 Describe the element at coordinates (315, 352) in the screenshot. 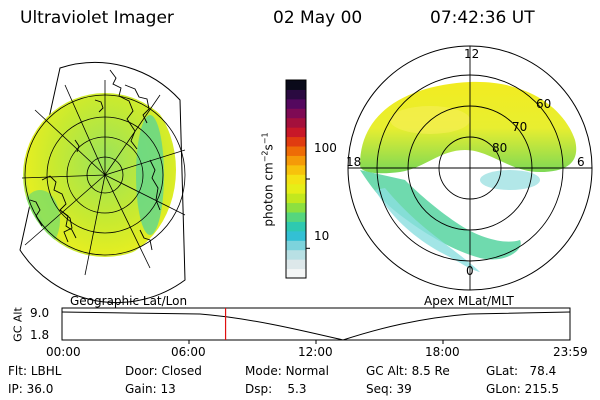

I see `timeline-xtick-2: 12:00` at that location.